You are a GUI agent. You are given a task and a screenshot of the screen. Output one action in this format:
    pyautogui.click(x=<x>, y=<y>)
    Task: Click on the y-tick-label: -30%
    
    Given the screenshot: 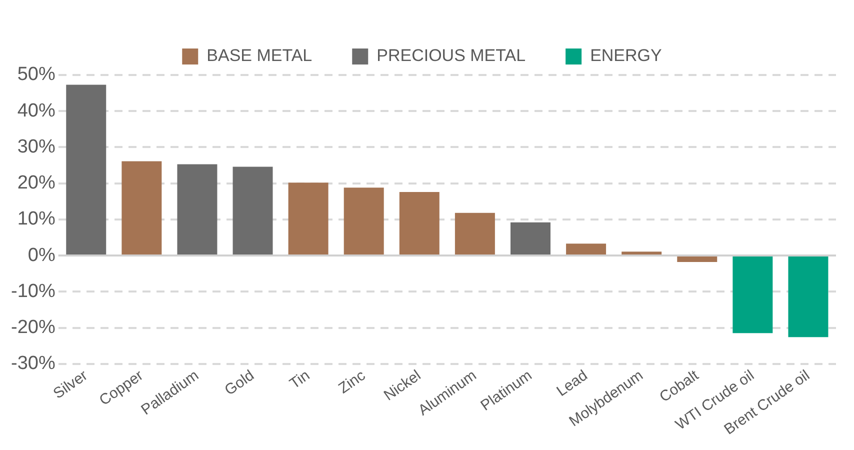 What is the action you would take?
    pyautogui.click(x=33, y=363)
    